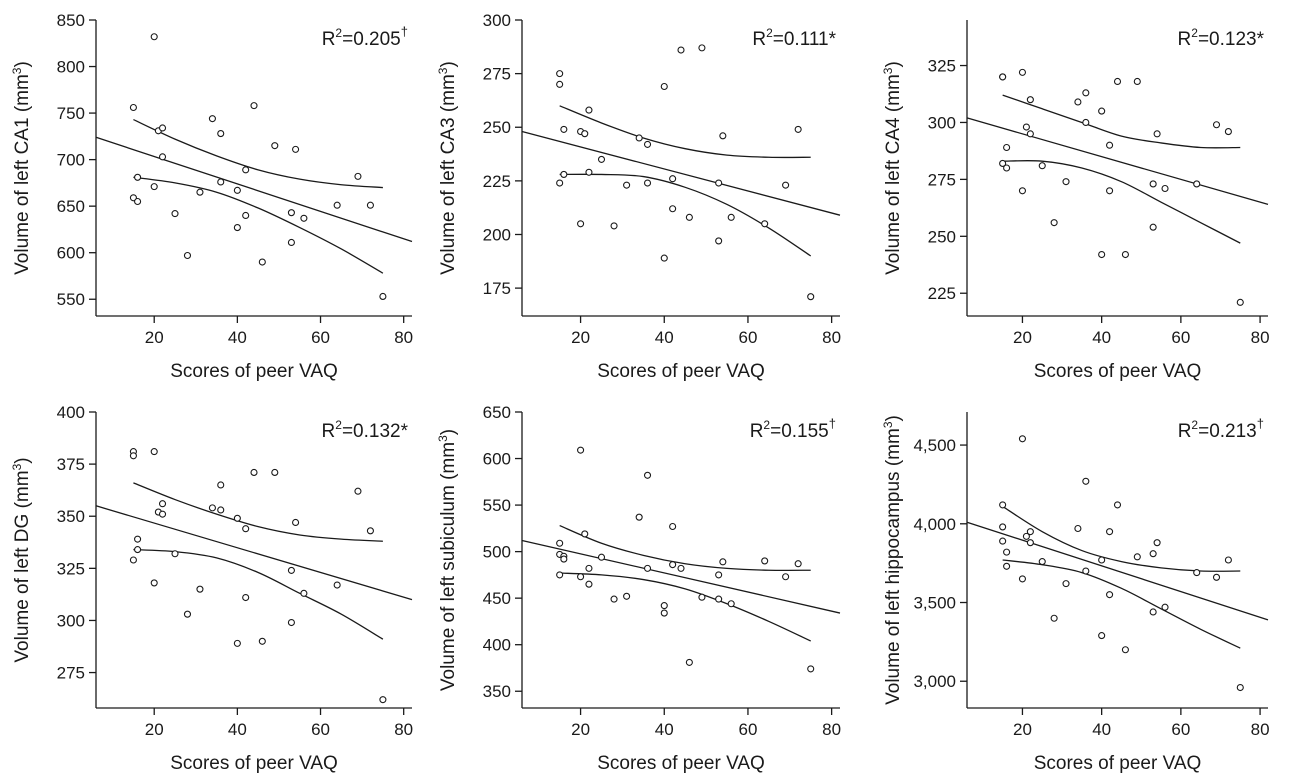 Image resolution: width=1298 pixels, height=776 pixels. I want to click on regression-line, so click(1117, 161).